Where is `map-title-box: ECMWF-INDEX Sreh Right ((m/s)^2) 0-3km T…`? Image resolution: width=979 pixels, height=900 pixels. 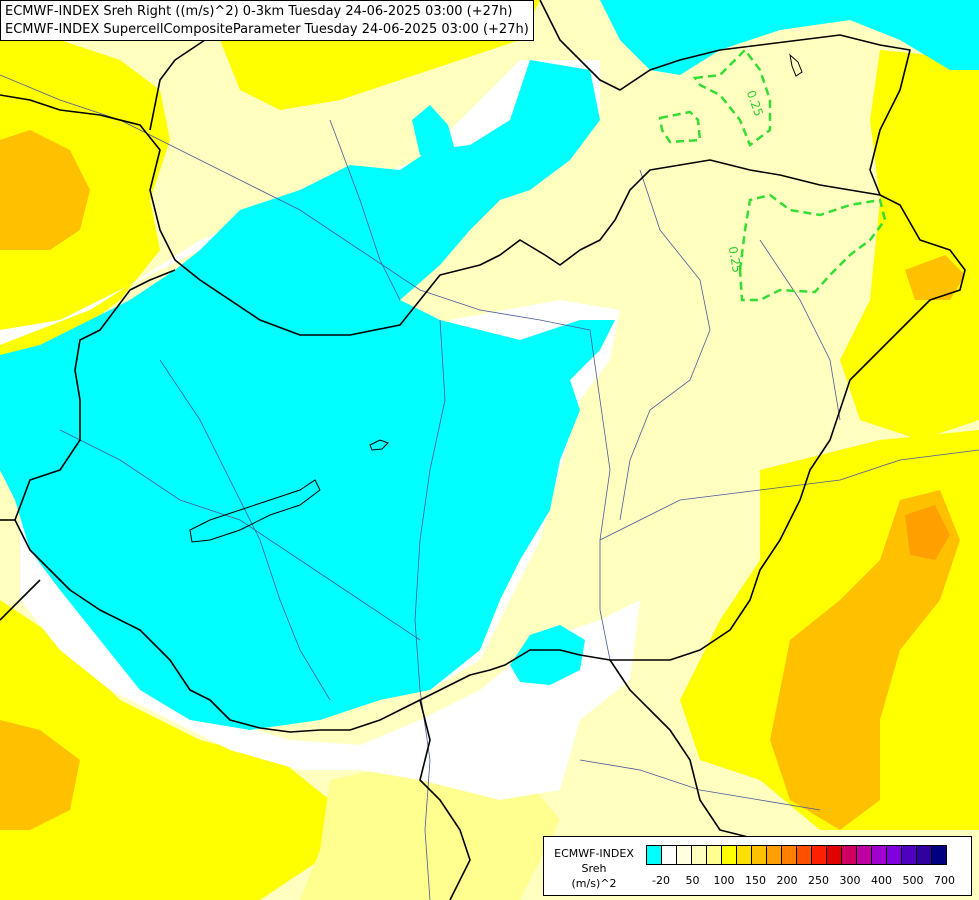
map-title-box: ECMWF-INDEX Sreh Right ((m/s)^2) 0-3km T… is located at coordinates (267, 20).